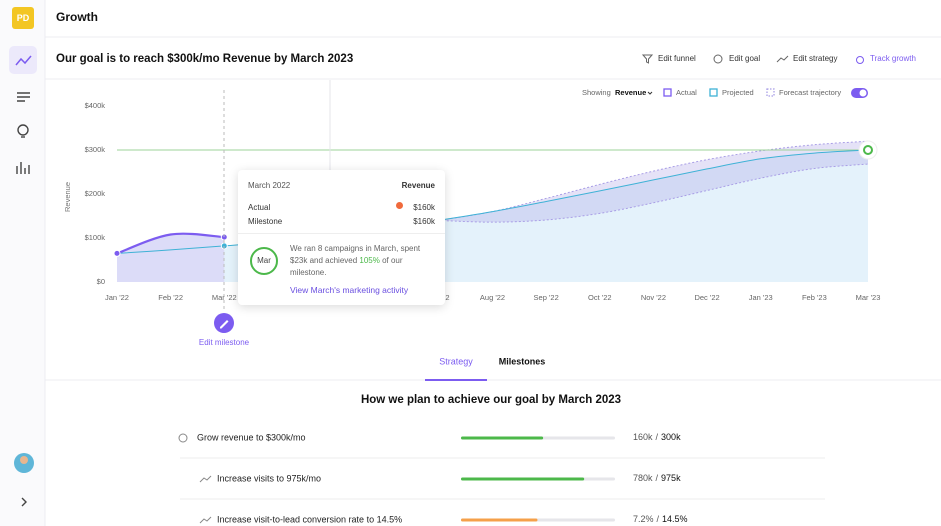 The width and height of the screenshot is (941, 526). What do you see at coordinates (346, 266) in the screenshot?
I see `message-text: of our milestone.` at bounding box center [346, 266].